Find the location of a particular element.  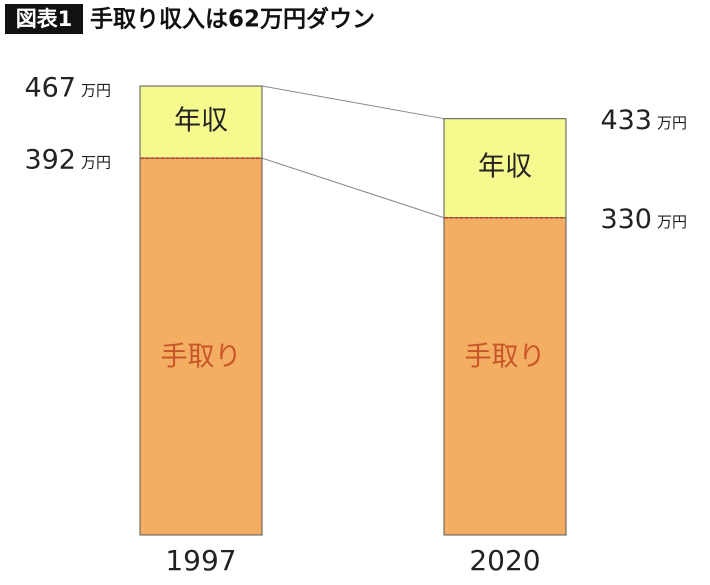

badge: 図表1 is located at coordinates (44, 19).